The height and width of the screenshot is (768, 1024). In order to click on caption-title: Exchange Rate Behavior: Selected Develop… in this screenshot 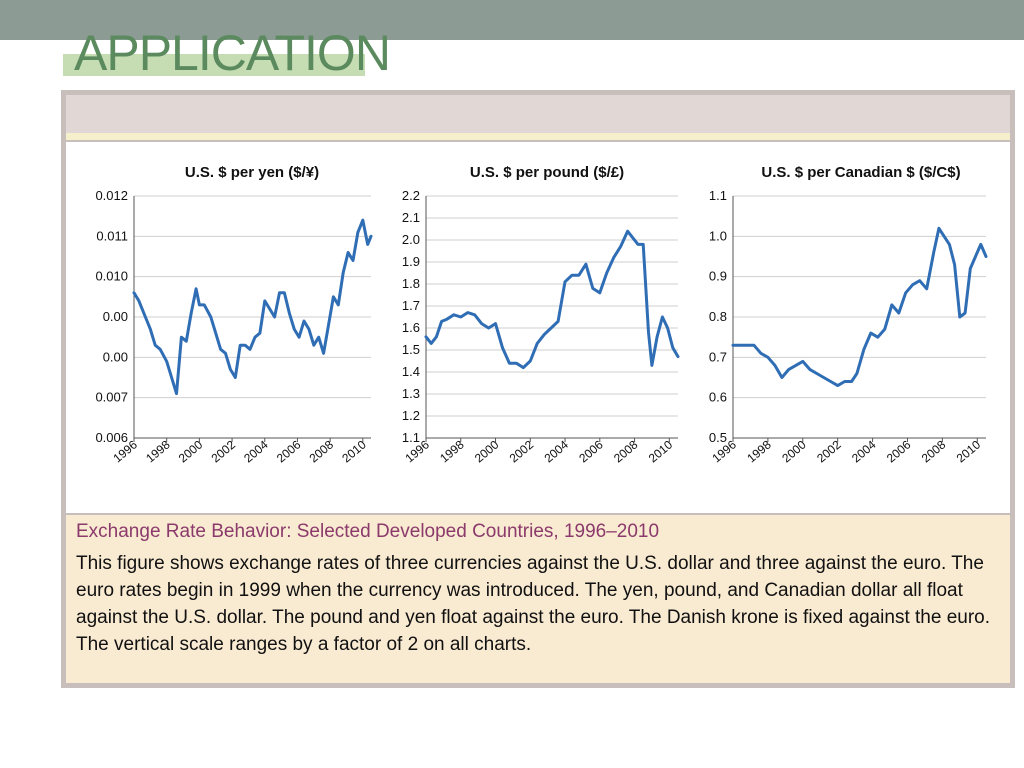, I will do `click(368, 531)`.